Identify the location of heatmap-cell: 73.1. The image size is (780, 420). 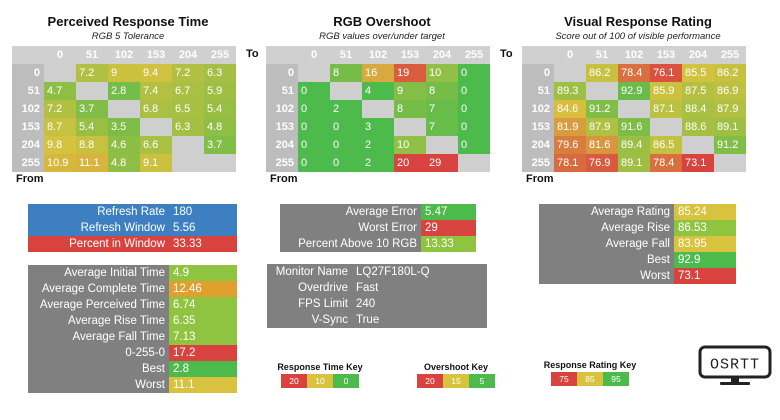
(698, 163).